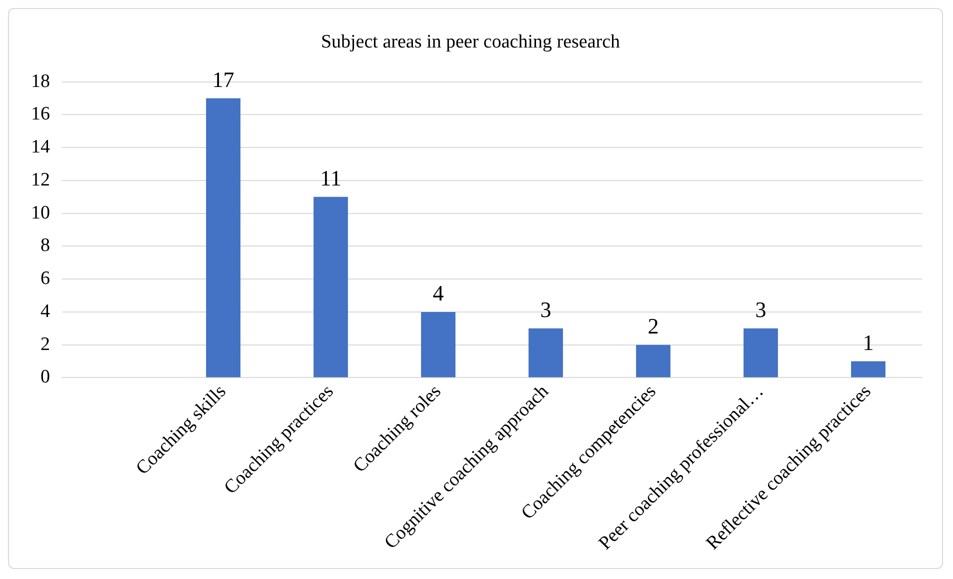 The height and width of the screenshot is (579, 953). Describe the element at coordinates (438, 293) in the screenshot. I see `data-label: 4` at that location.